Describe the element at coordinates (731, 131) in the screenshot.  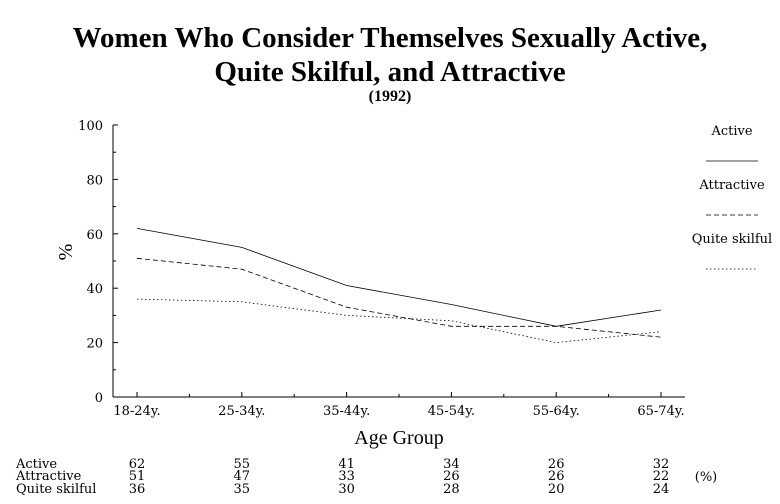
I see `legend-label-active: Active` at that location.